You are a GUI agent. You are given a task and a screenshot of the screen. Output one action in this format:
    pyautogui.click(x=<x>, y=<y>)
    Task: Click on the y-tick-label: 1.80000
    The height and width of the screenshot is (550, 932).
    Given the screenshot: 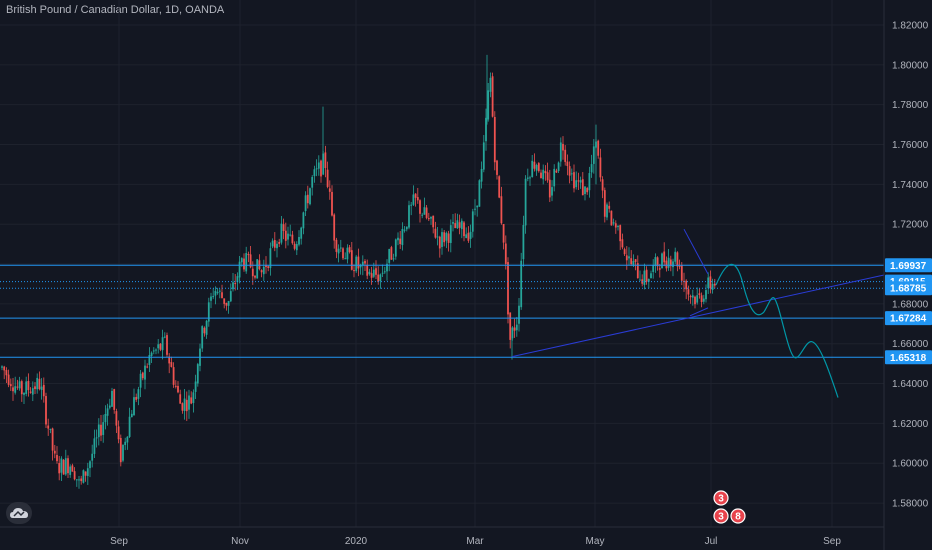 What is the action you would take?
    pyautogui.click(x=910, y=65)
    